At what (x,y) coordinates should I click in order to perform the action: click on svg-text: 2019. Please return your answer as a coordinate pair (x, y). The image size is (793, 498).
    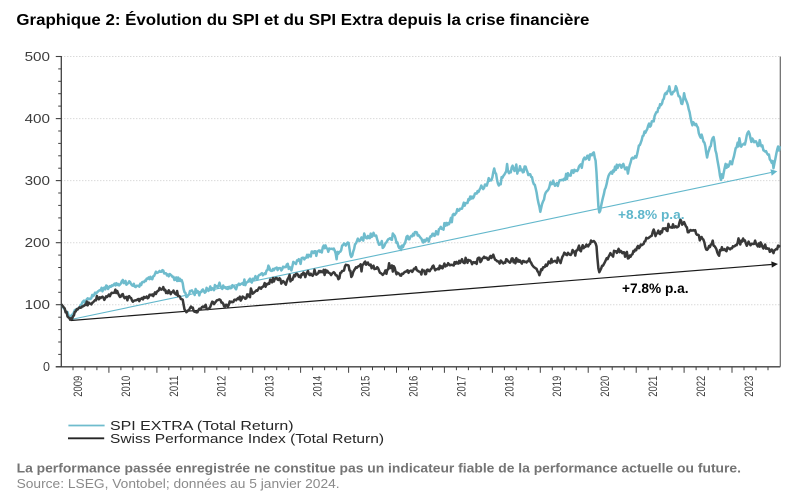
    Looking at the image, I should click on (558, 386).